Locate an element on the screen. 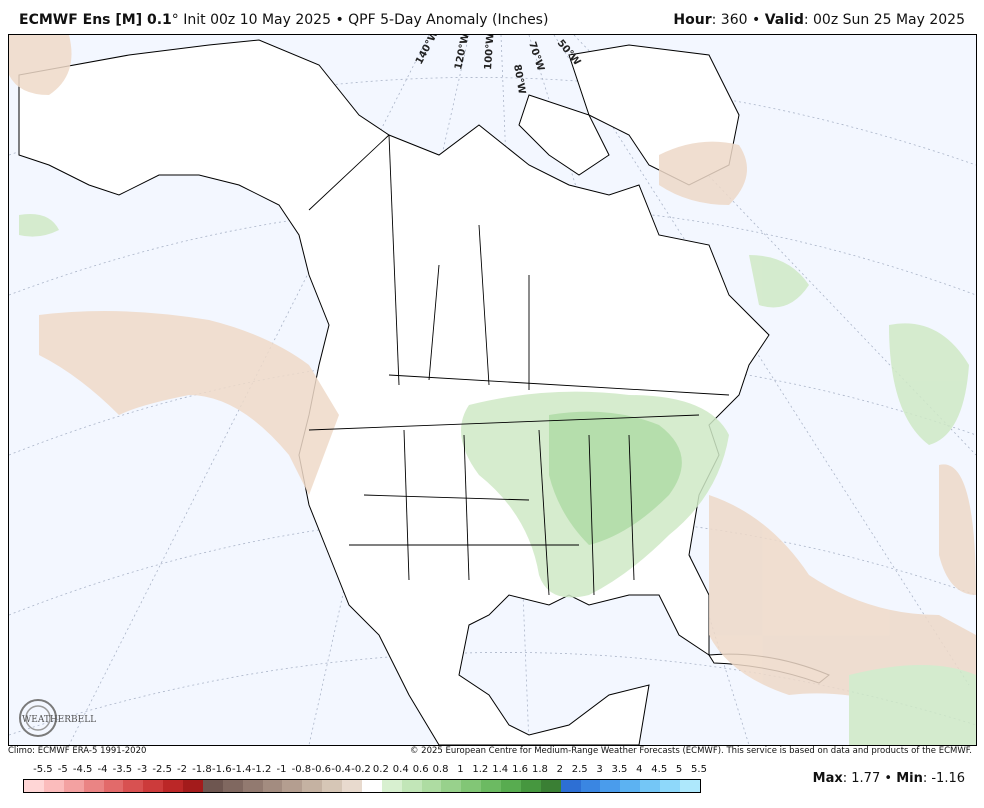  colorbar-label: -0.4 is located at coordinates (341, 769).